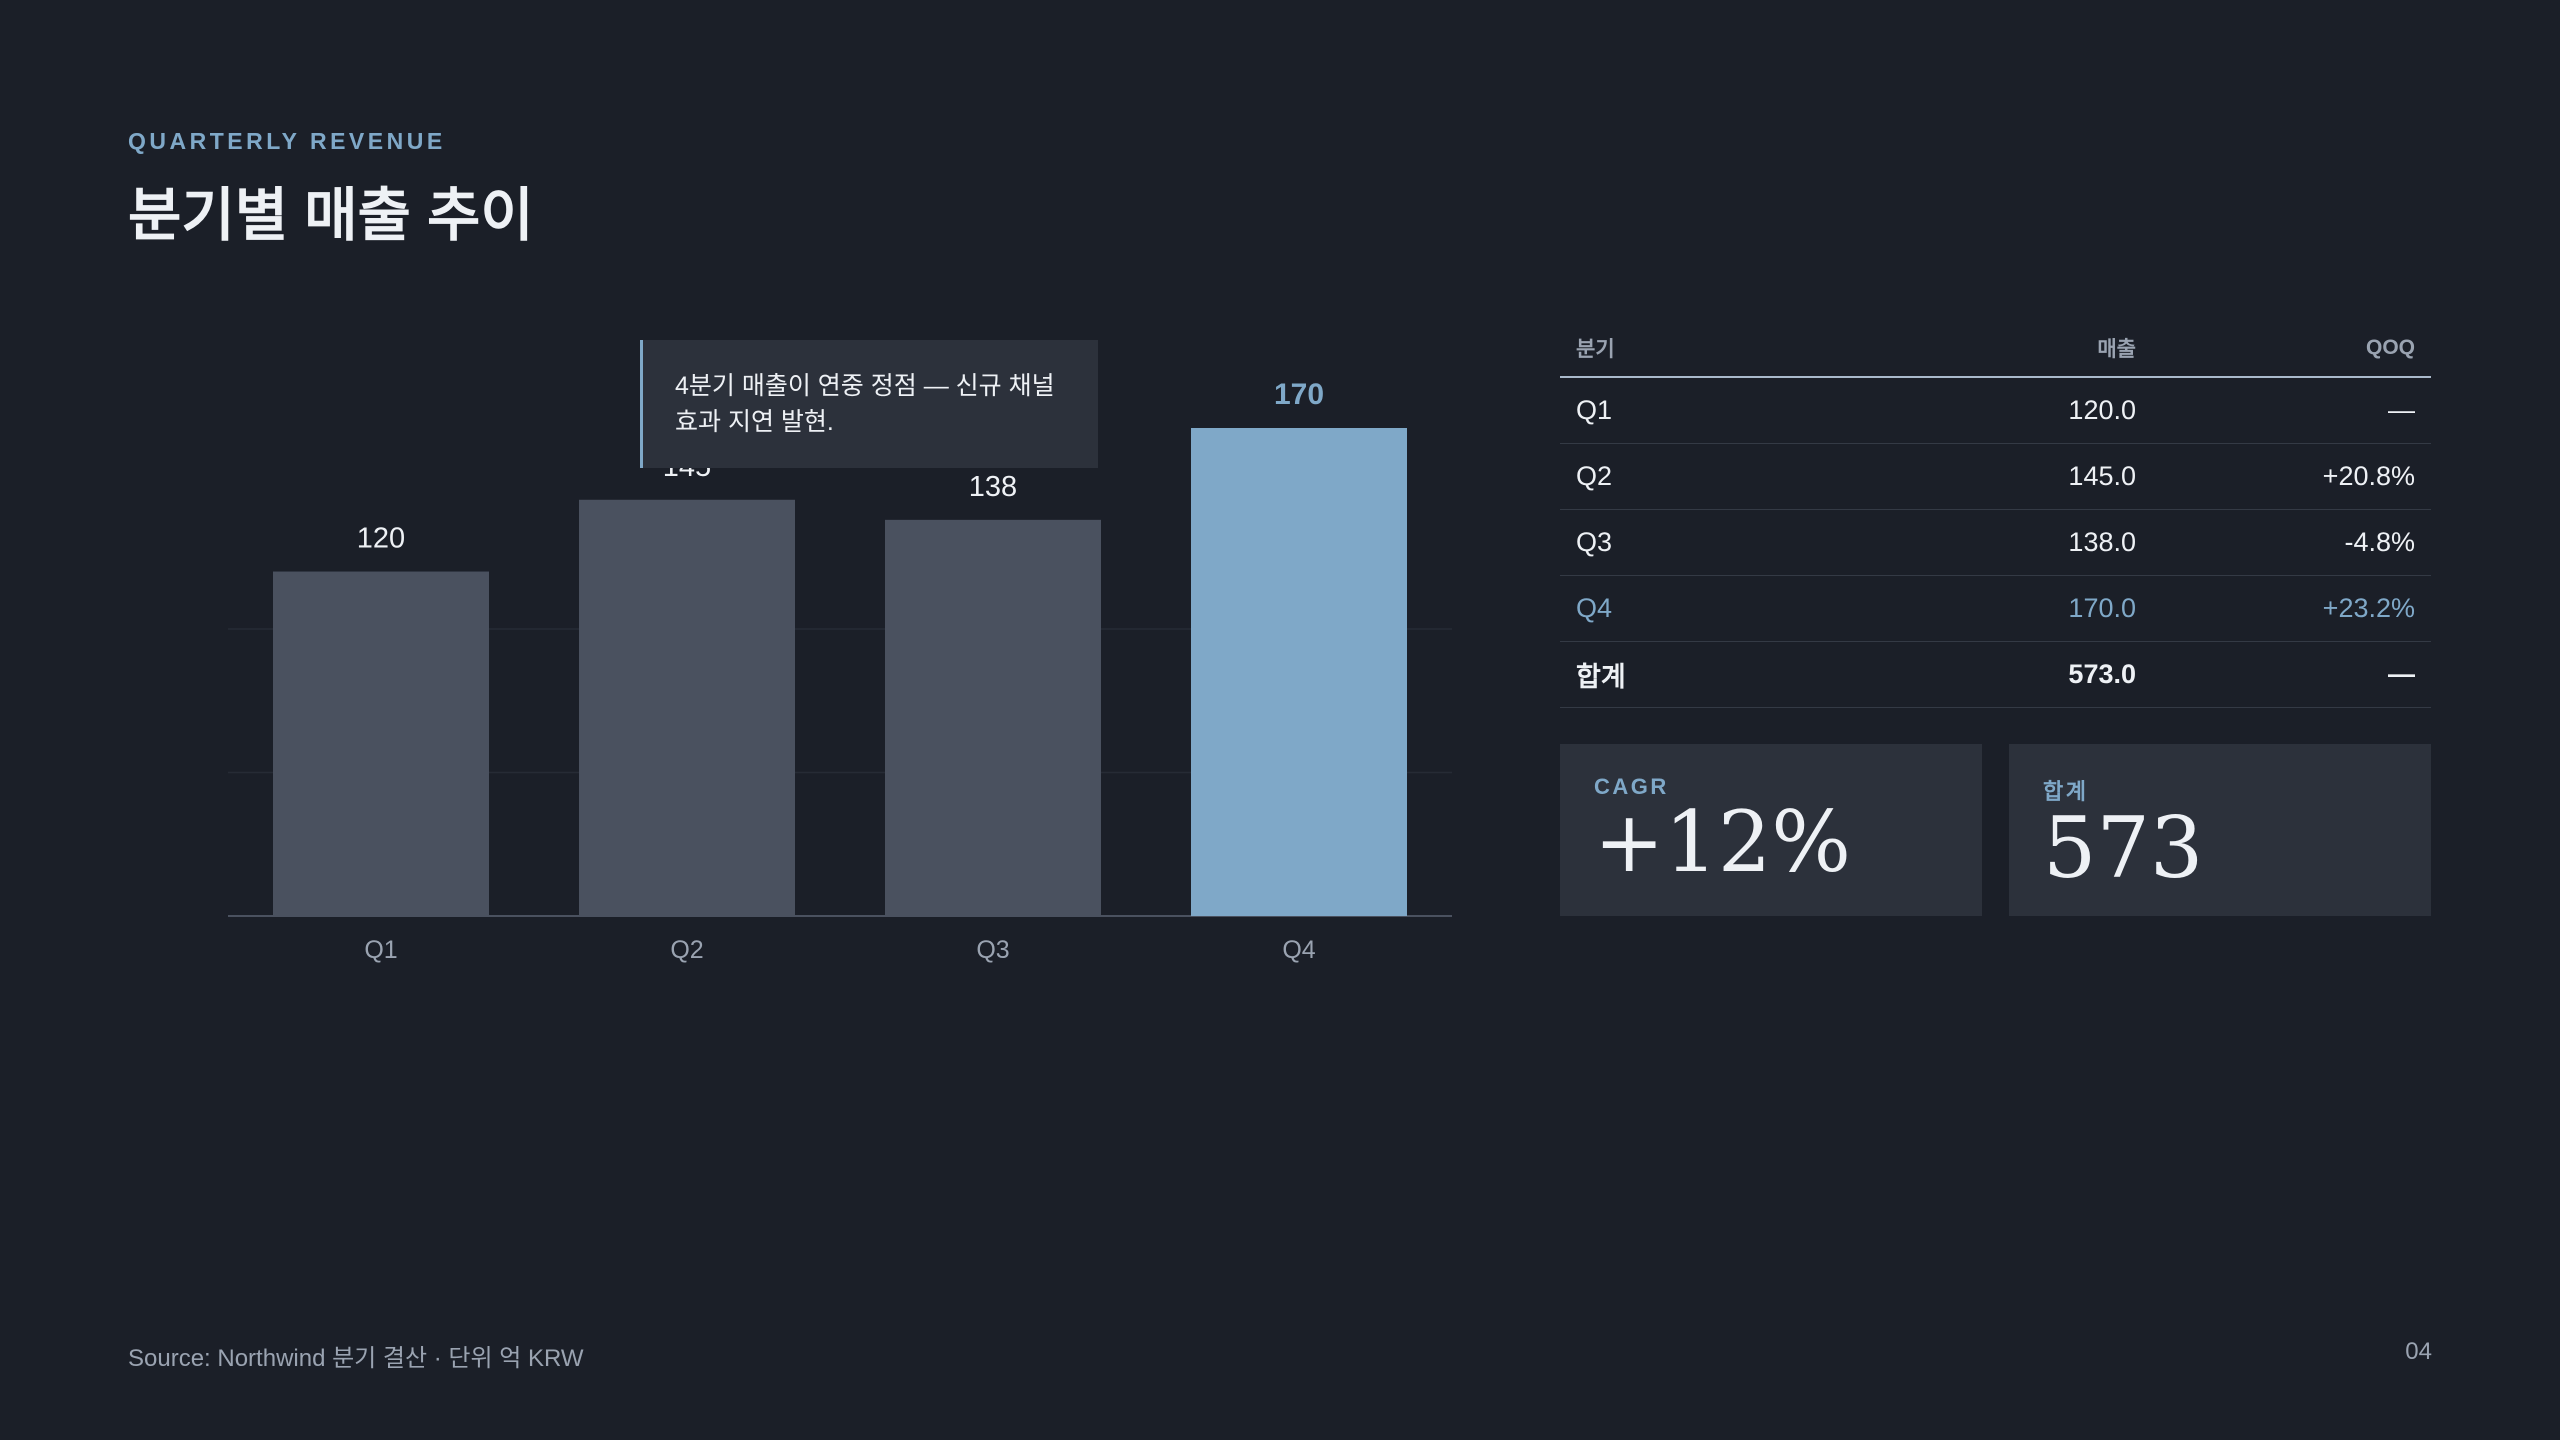  Describe the element at coordinates (869, 404) in the screenshot. I see `chart-callout: 4분기 매출이 연중 정점 — 신규 채널 효과 지연 발현.` at that location.